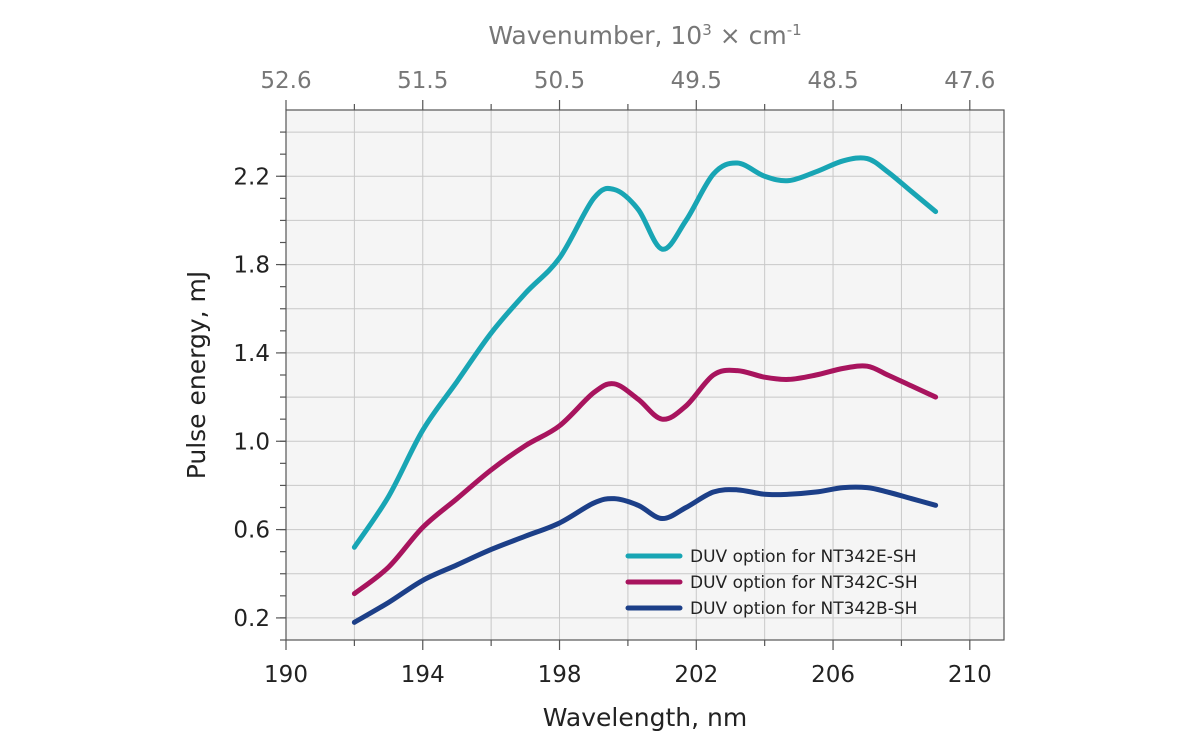 The image size is (1200, 750). I want to click on x-axis-title: Wavelength, nm, so click(645, 717).